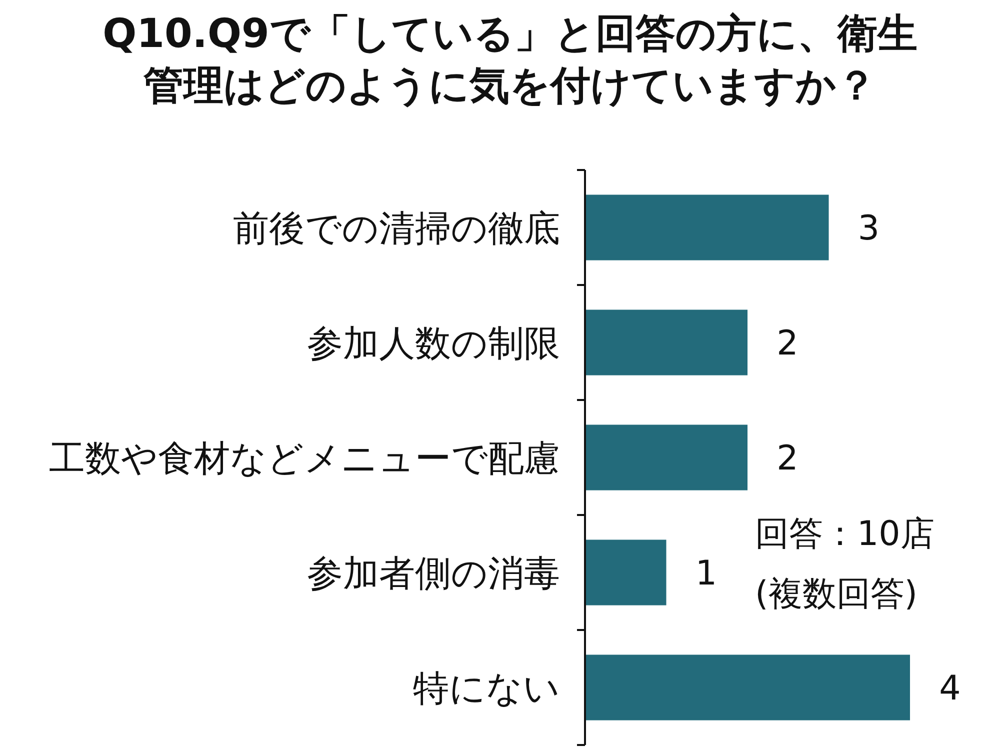 This screenshot has width=1000, height=755. Describe the element at coordinates (836, 594) in the screenshot. I see `annotation: (複数回答)` at that location.